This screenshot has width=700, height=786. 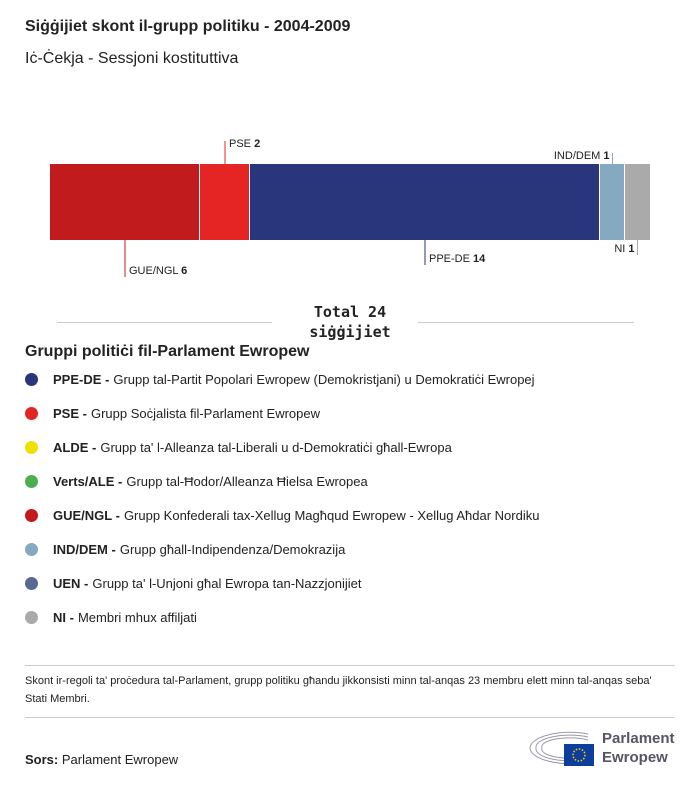 What do you see at coordinates (120, 759) in the screenshot?
I see `source-value: Parlament Ewropew` at bounding box center [120, 759].